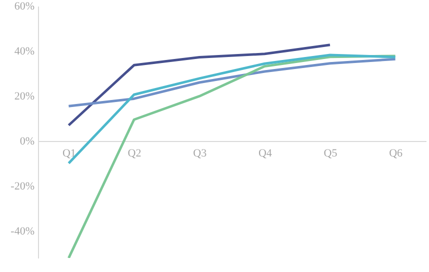 The height and width of the screenshot is (272, 429). Describe the element at coordinates (200, 154) in the screenshot. I see `x-tick-label: Q3` at that location.